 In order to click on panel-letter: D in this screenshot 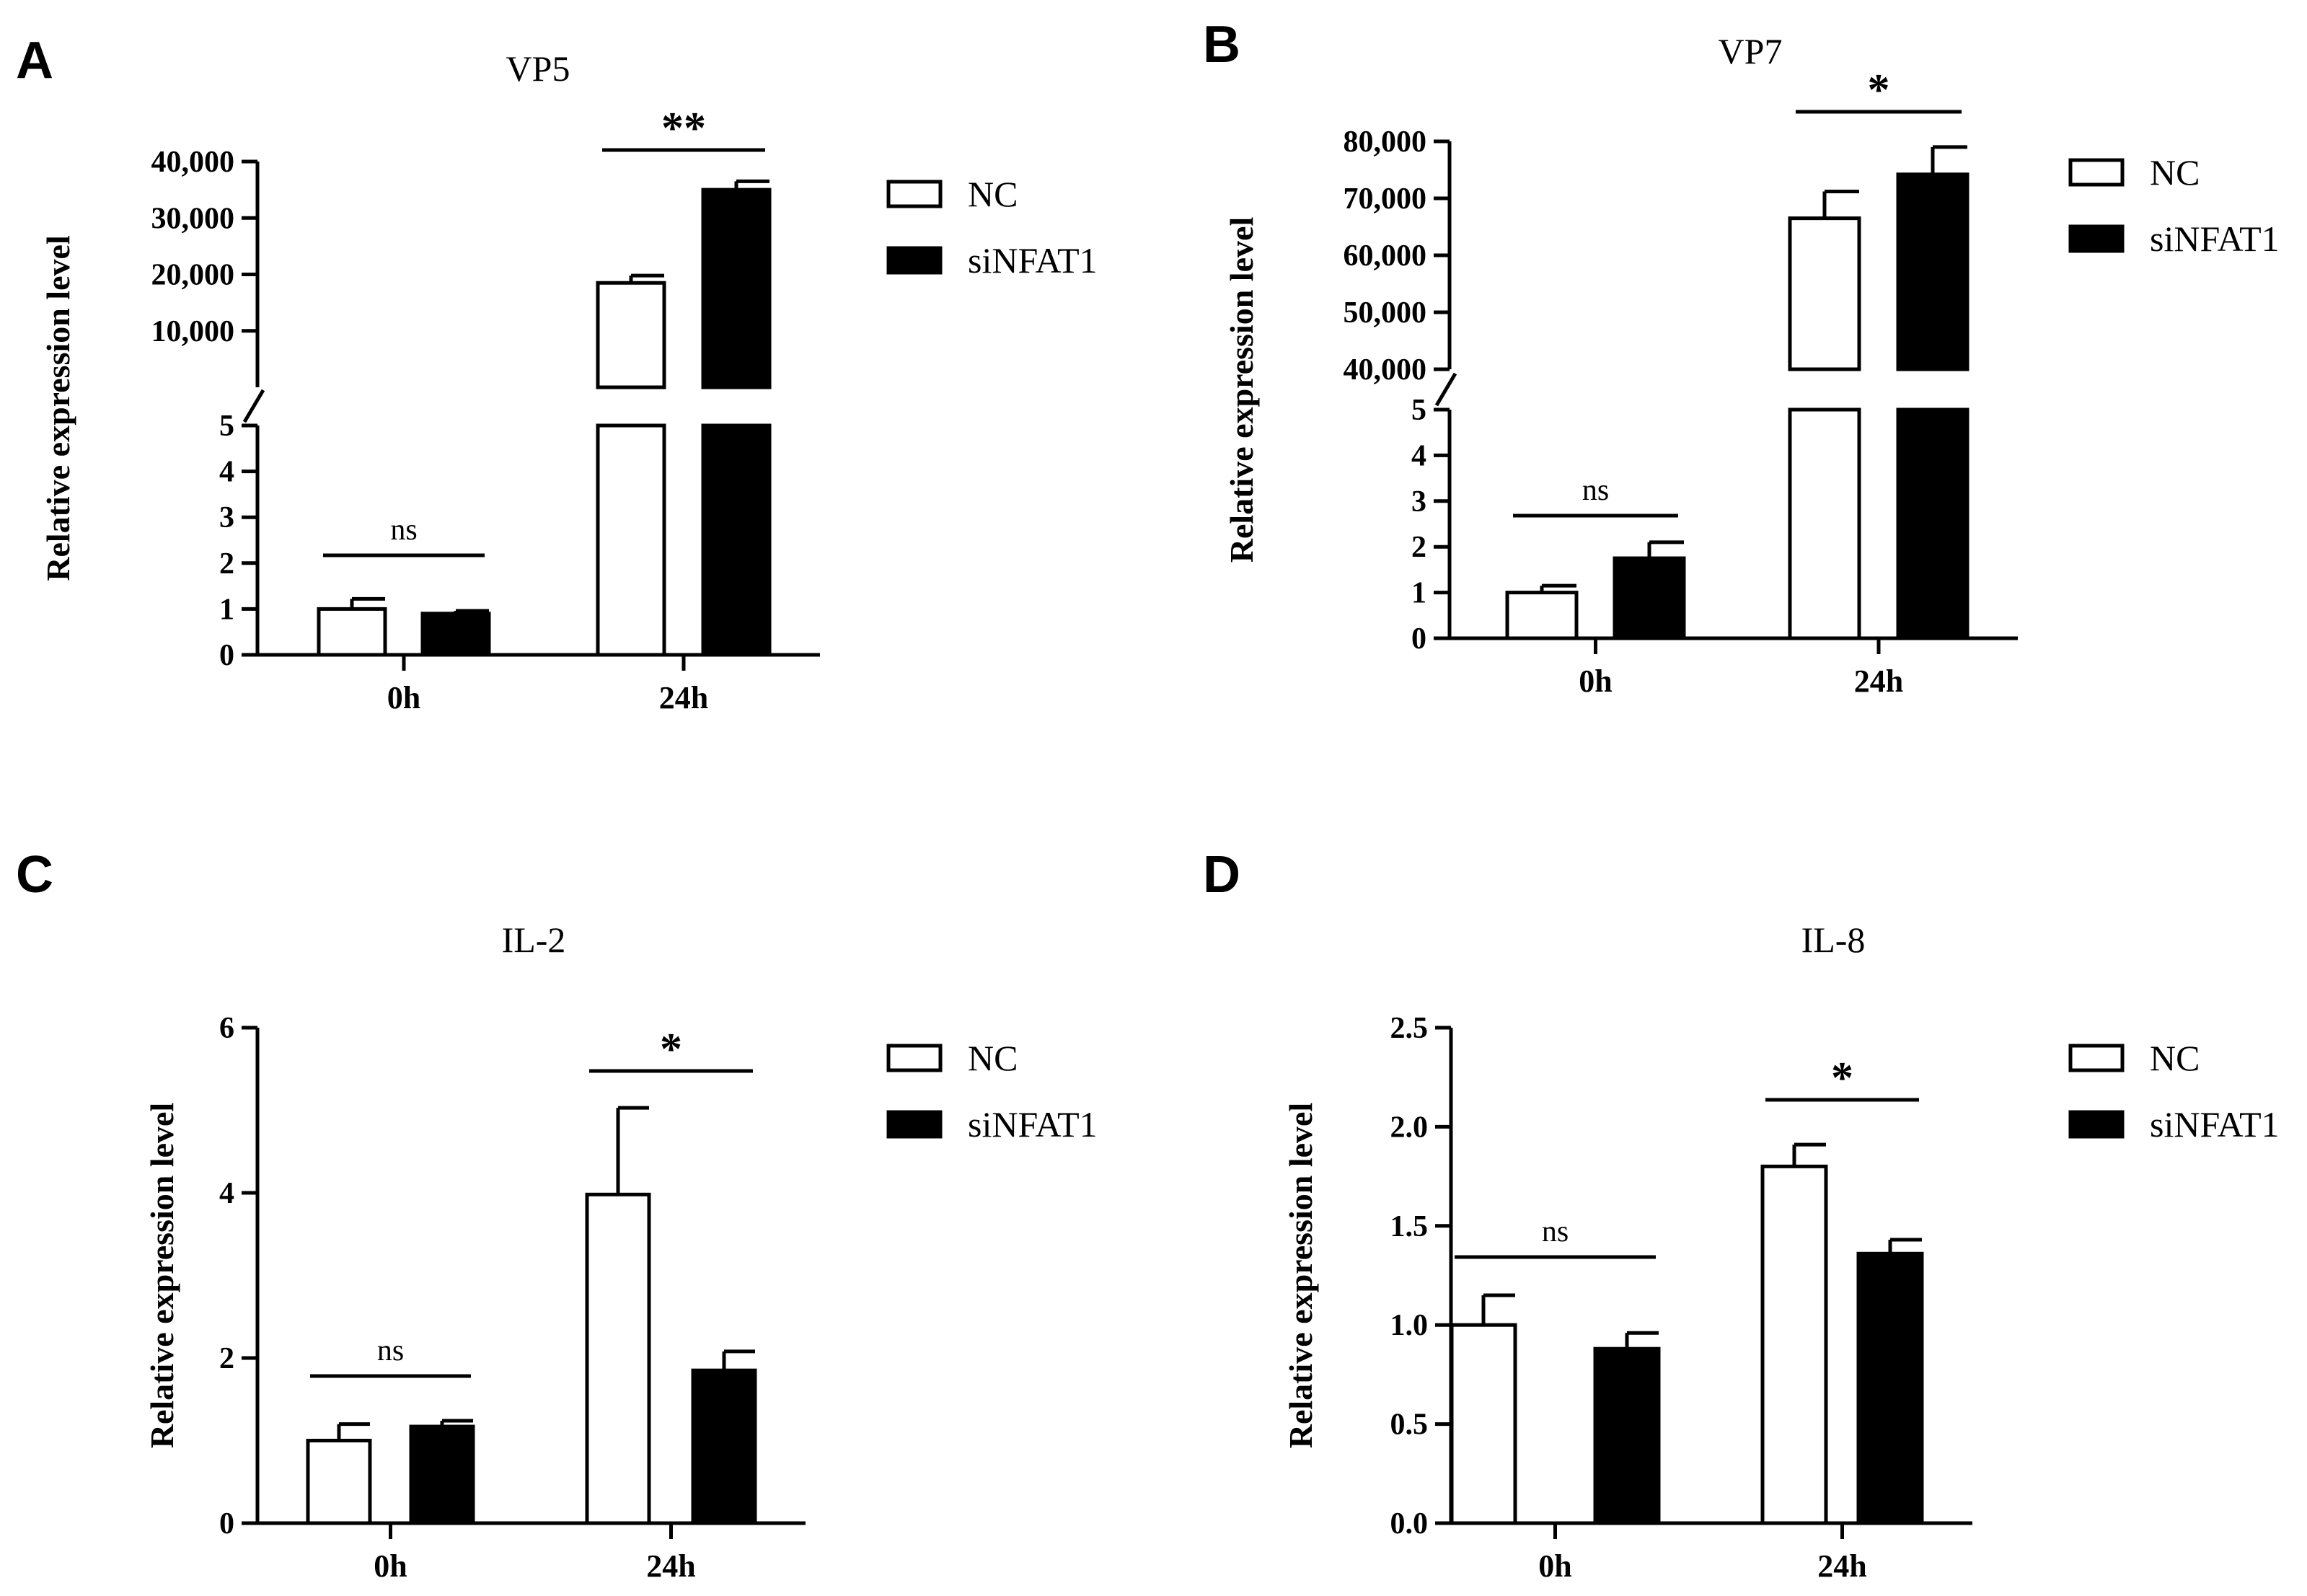, I will do `click(1221, 875)`.